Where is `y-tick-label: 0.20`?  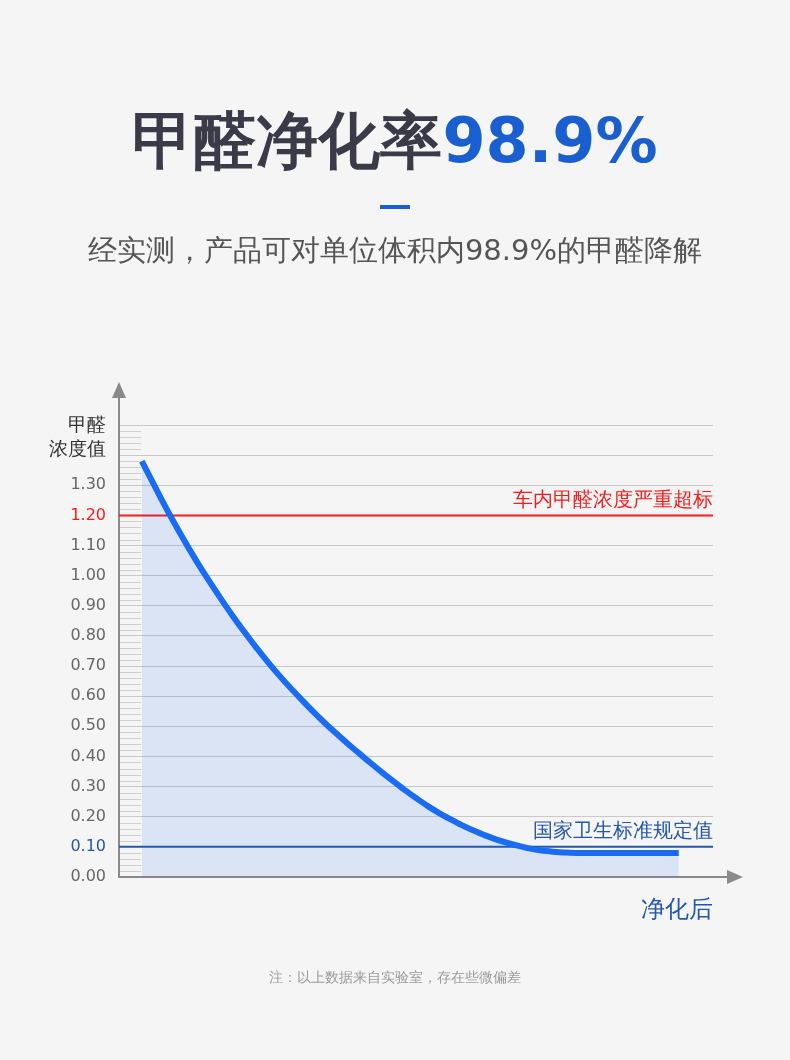 y-tick-label: 0.20 is located at coordinates (88, 815).